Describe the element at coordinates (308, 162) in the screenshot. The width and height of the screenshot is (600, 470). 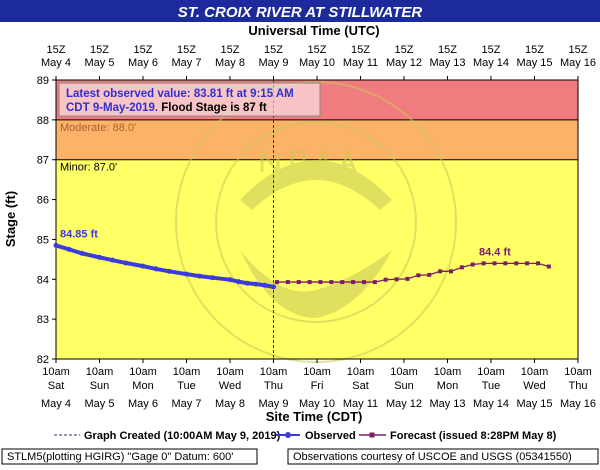
I see `noaa-logo-letters-icon` at that location.